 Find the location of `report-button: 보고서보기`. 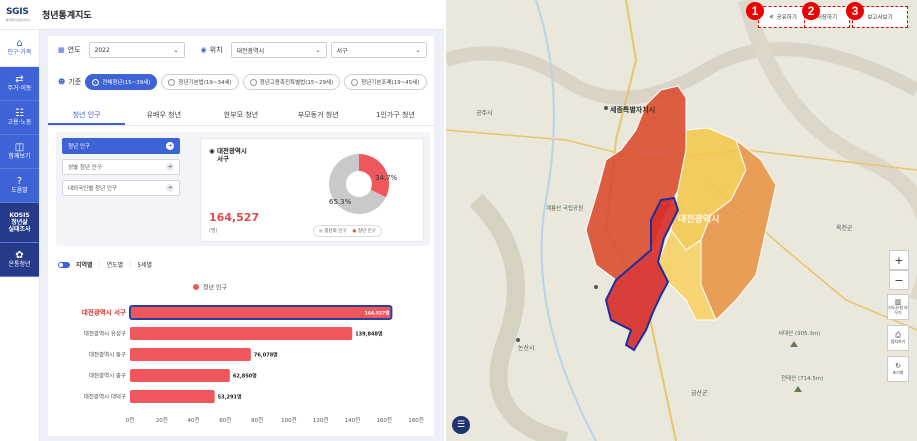

report-button: 보고서보기 is located at coordinates (880, 17).